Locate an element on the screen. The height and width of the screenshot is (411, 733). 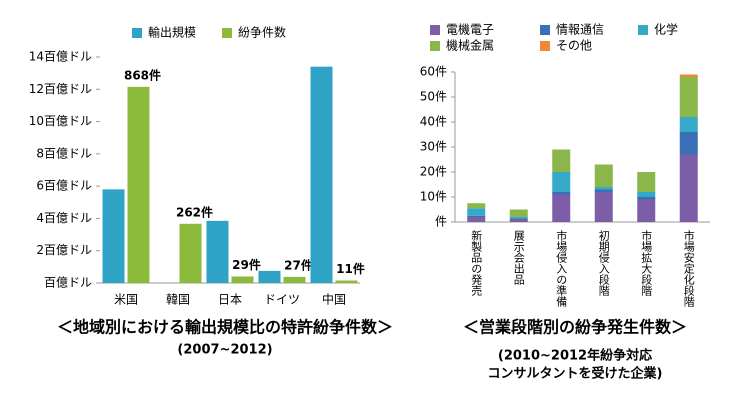
data-label: 262件 is located at coordinates (194, 211).